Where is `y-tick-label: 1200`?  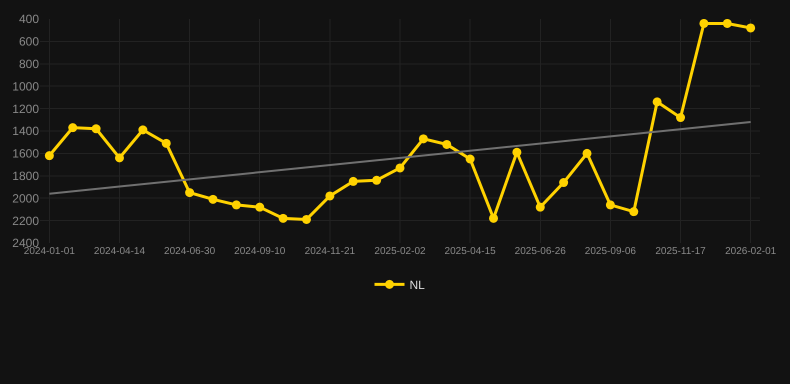
y-tick-label: 1200 is located at coordinates (26, 109).